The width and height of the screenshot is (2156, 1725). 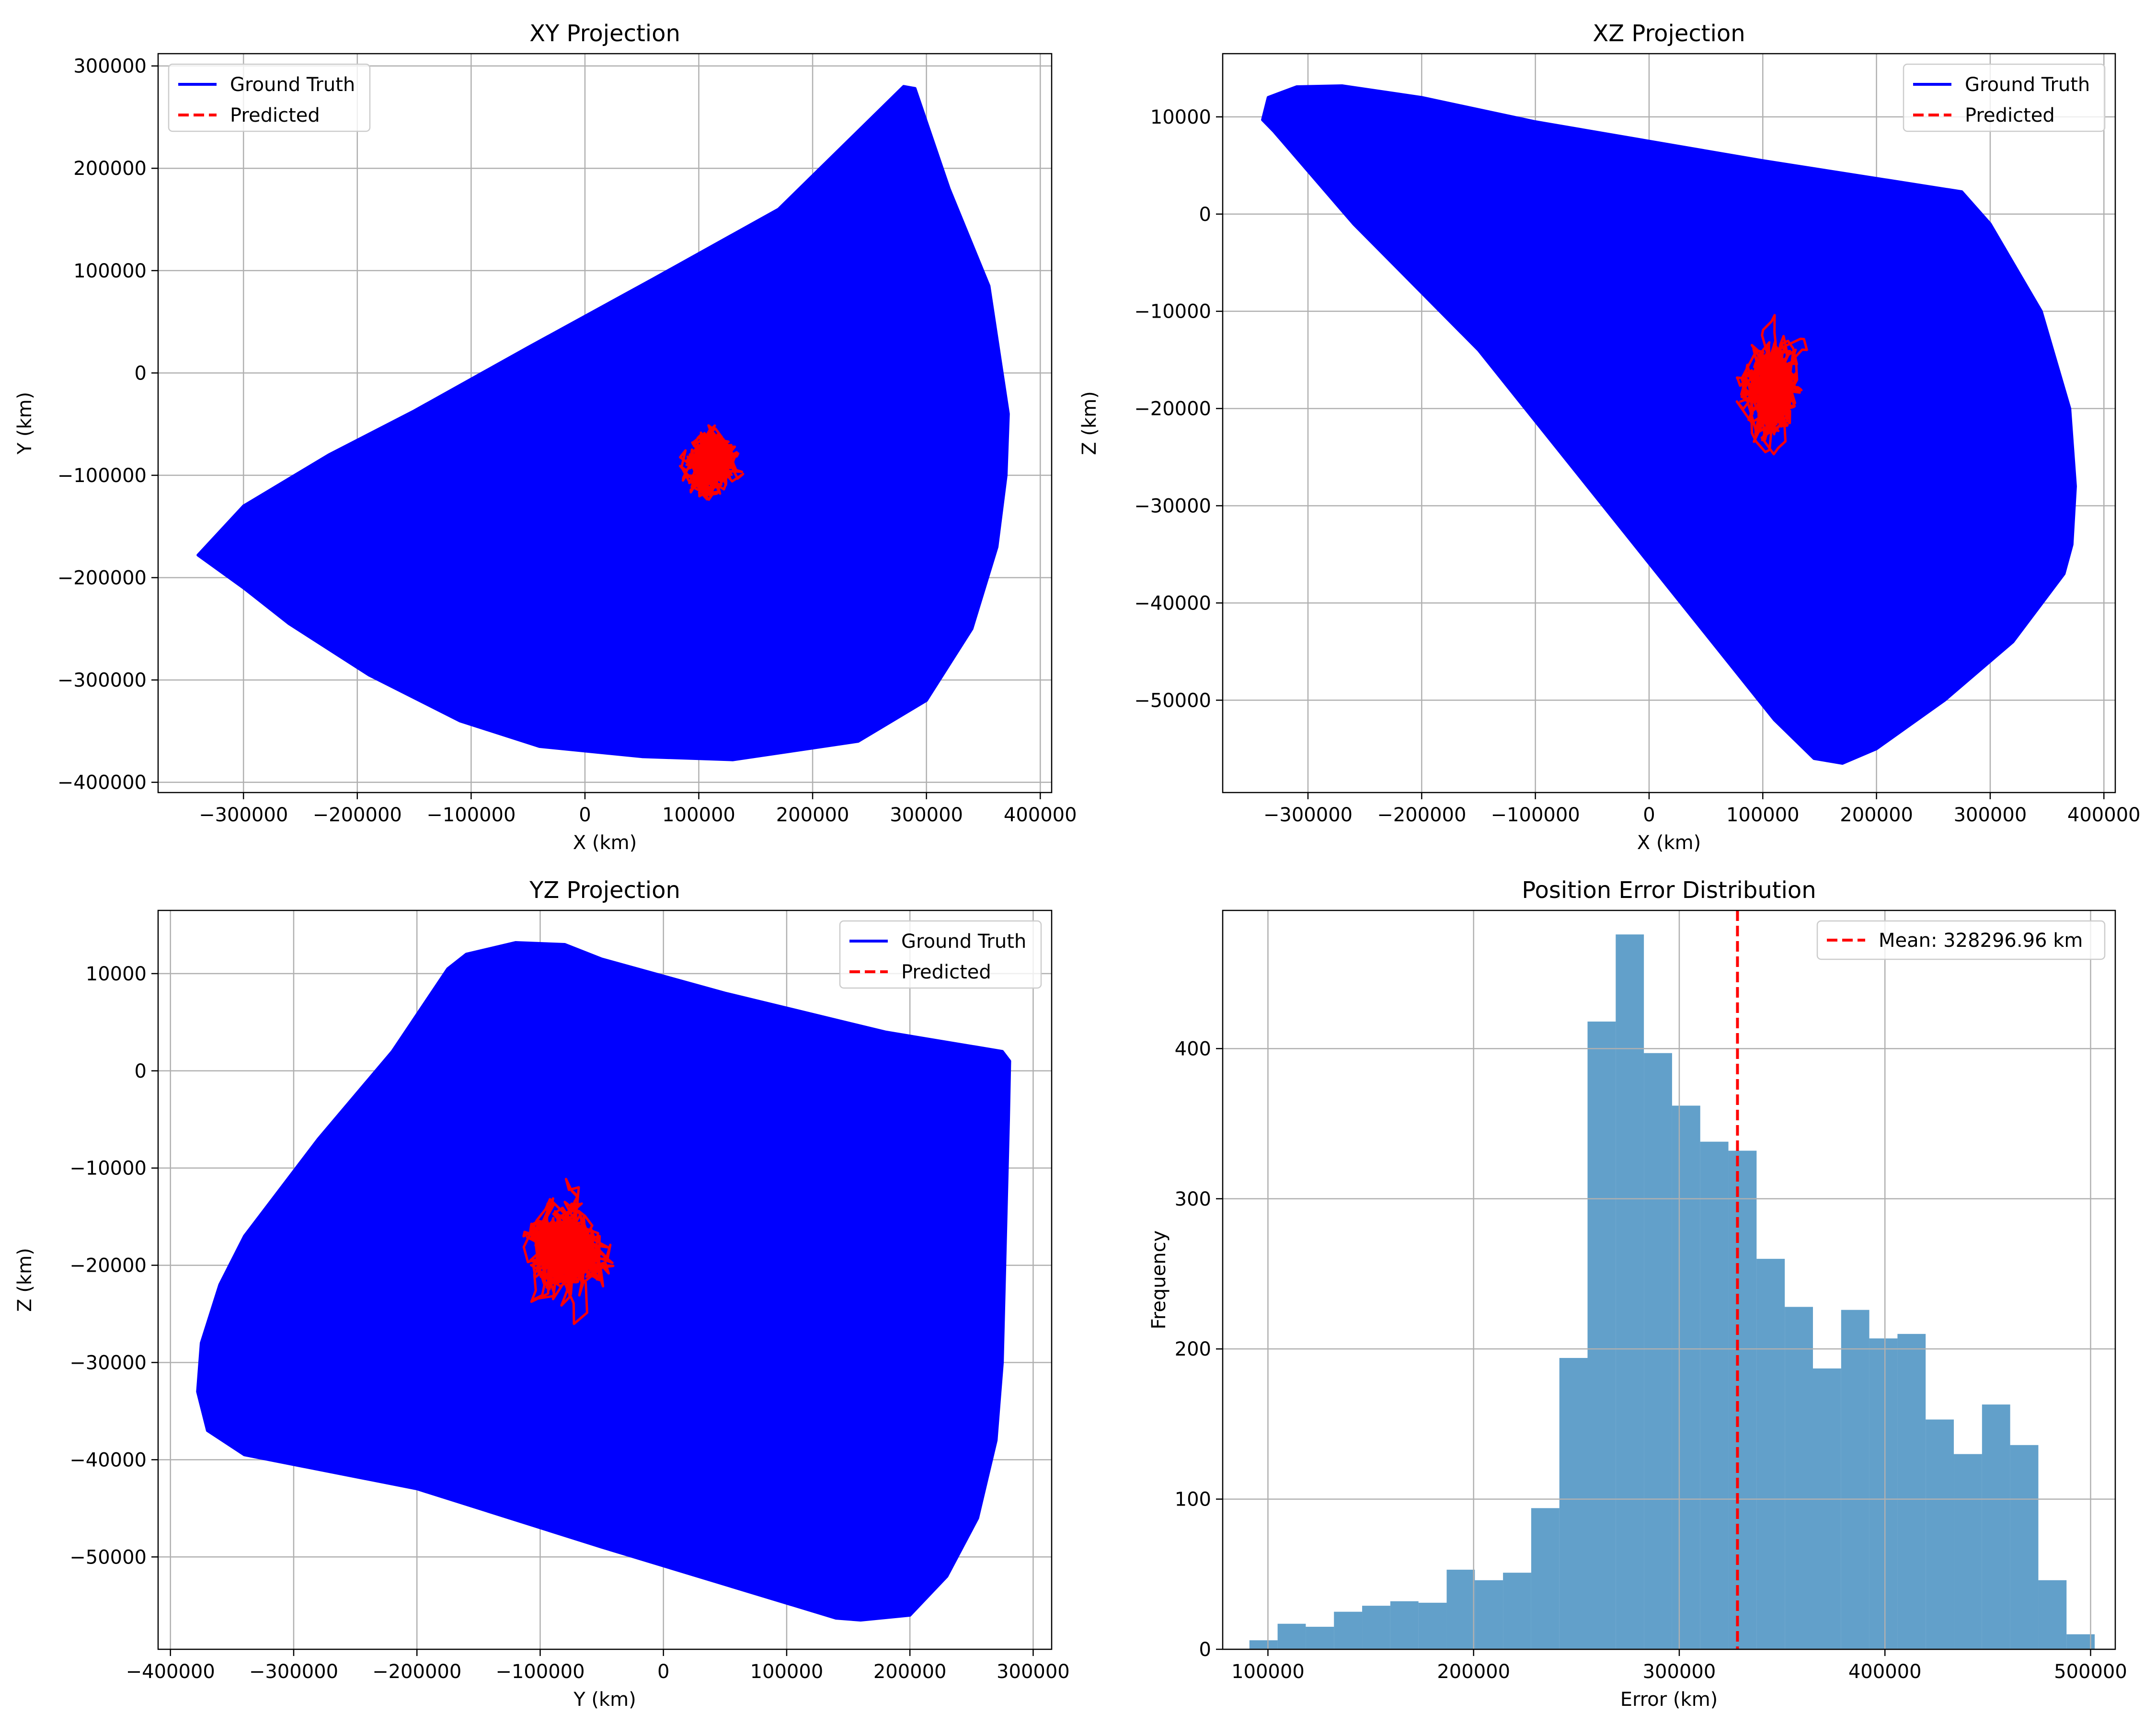 What do you see at coordinates (1193, 1349) in the screenshot?
I see `y-tick-label: 200` at bounding box center [1193, 1349].